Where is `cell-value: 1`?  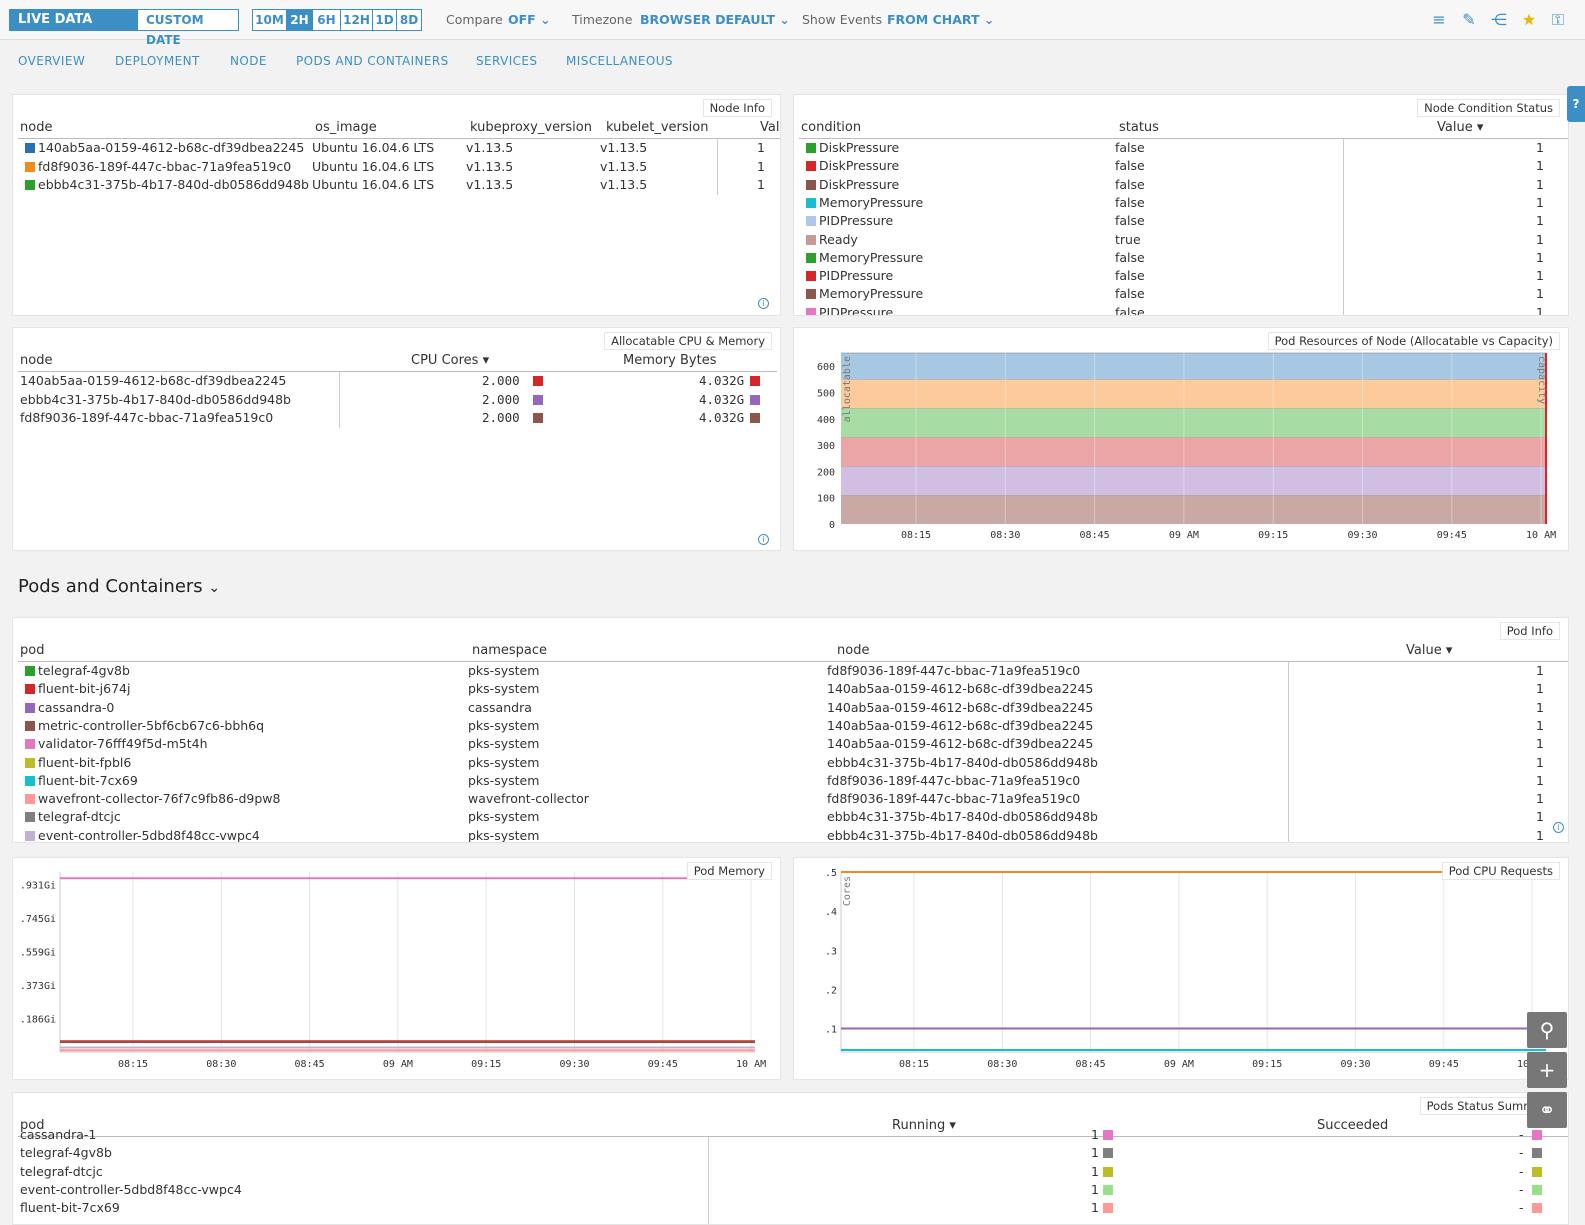 cell-value: 1 is located at coordinates (1540, 670).